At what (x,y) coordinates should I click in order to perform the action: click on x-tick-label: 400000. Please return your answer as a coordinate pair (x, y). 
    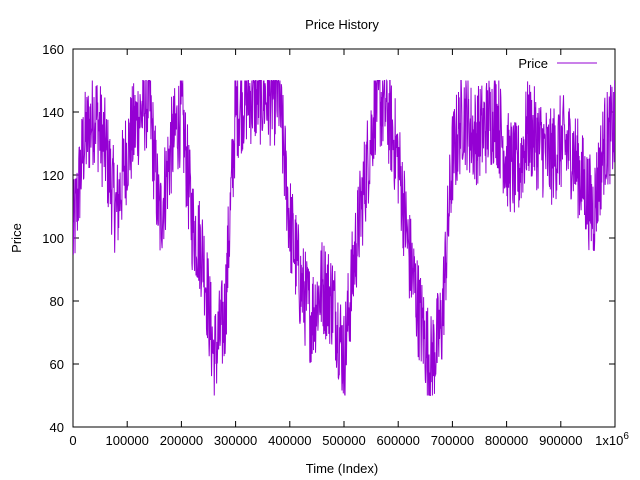
    Looking at the image, I should click on (289, 440).